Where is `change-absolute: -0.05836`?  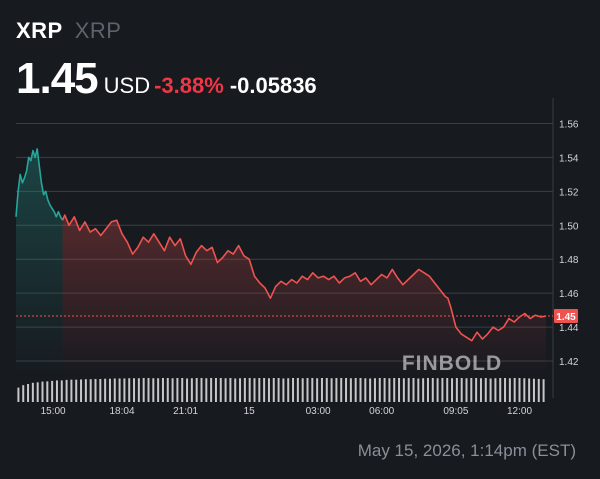
change-absolute: -0.05836 is located at coordinates (273, 85).